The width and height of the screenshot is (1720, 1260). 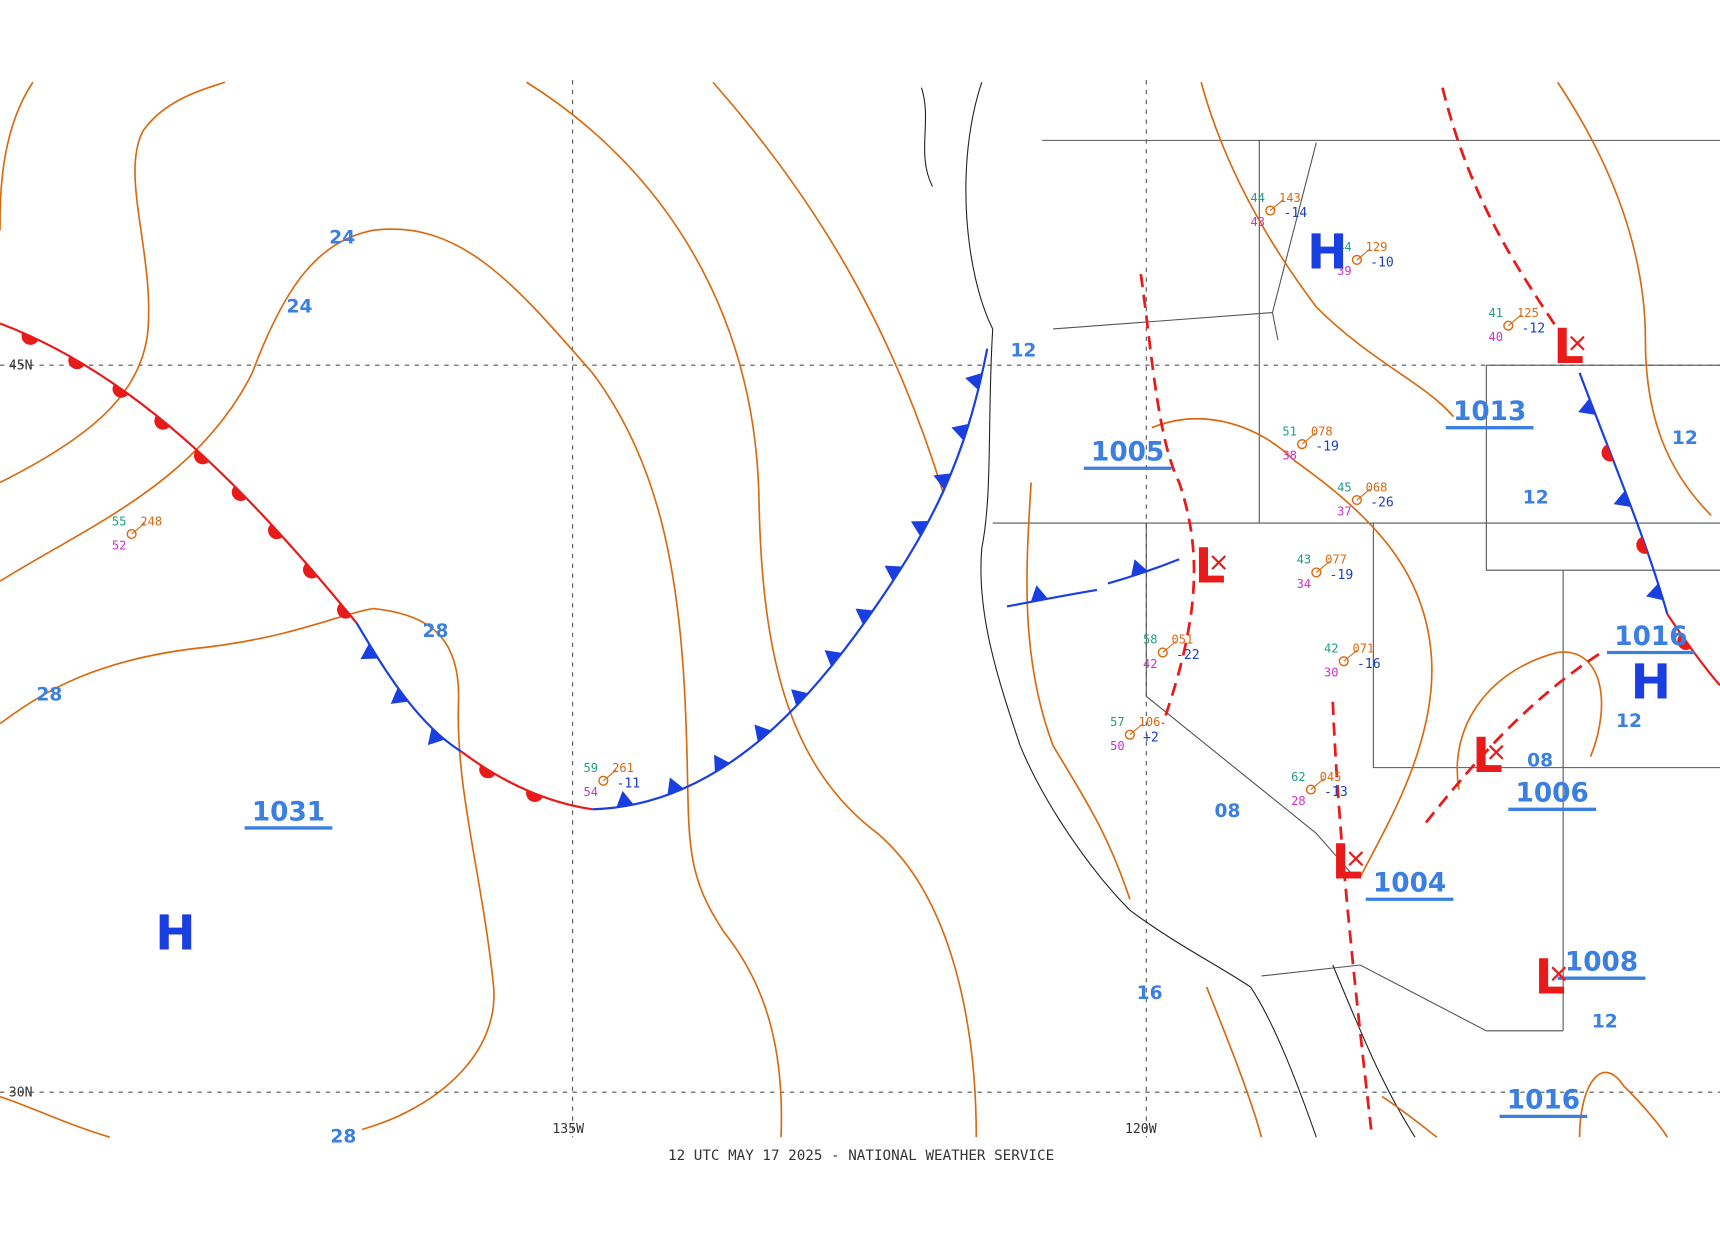 I want to click on pressure: 261, so click(x=623, y=768).